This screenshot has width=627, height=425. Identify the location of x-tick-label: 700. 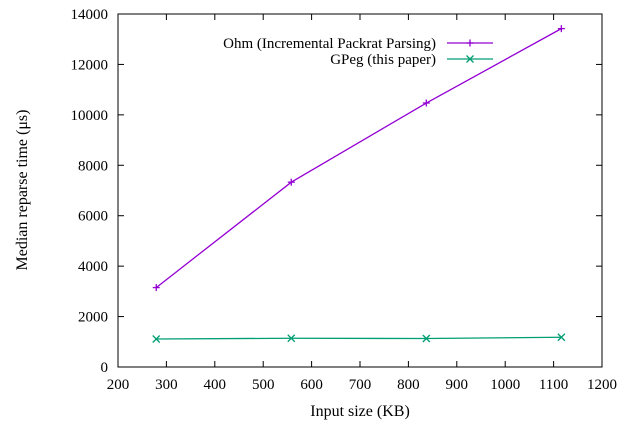
(360, 385).